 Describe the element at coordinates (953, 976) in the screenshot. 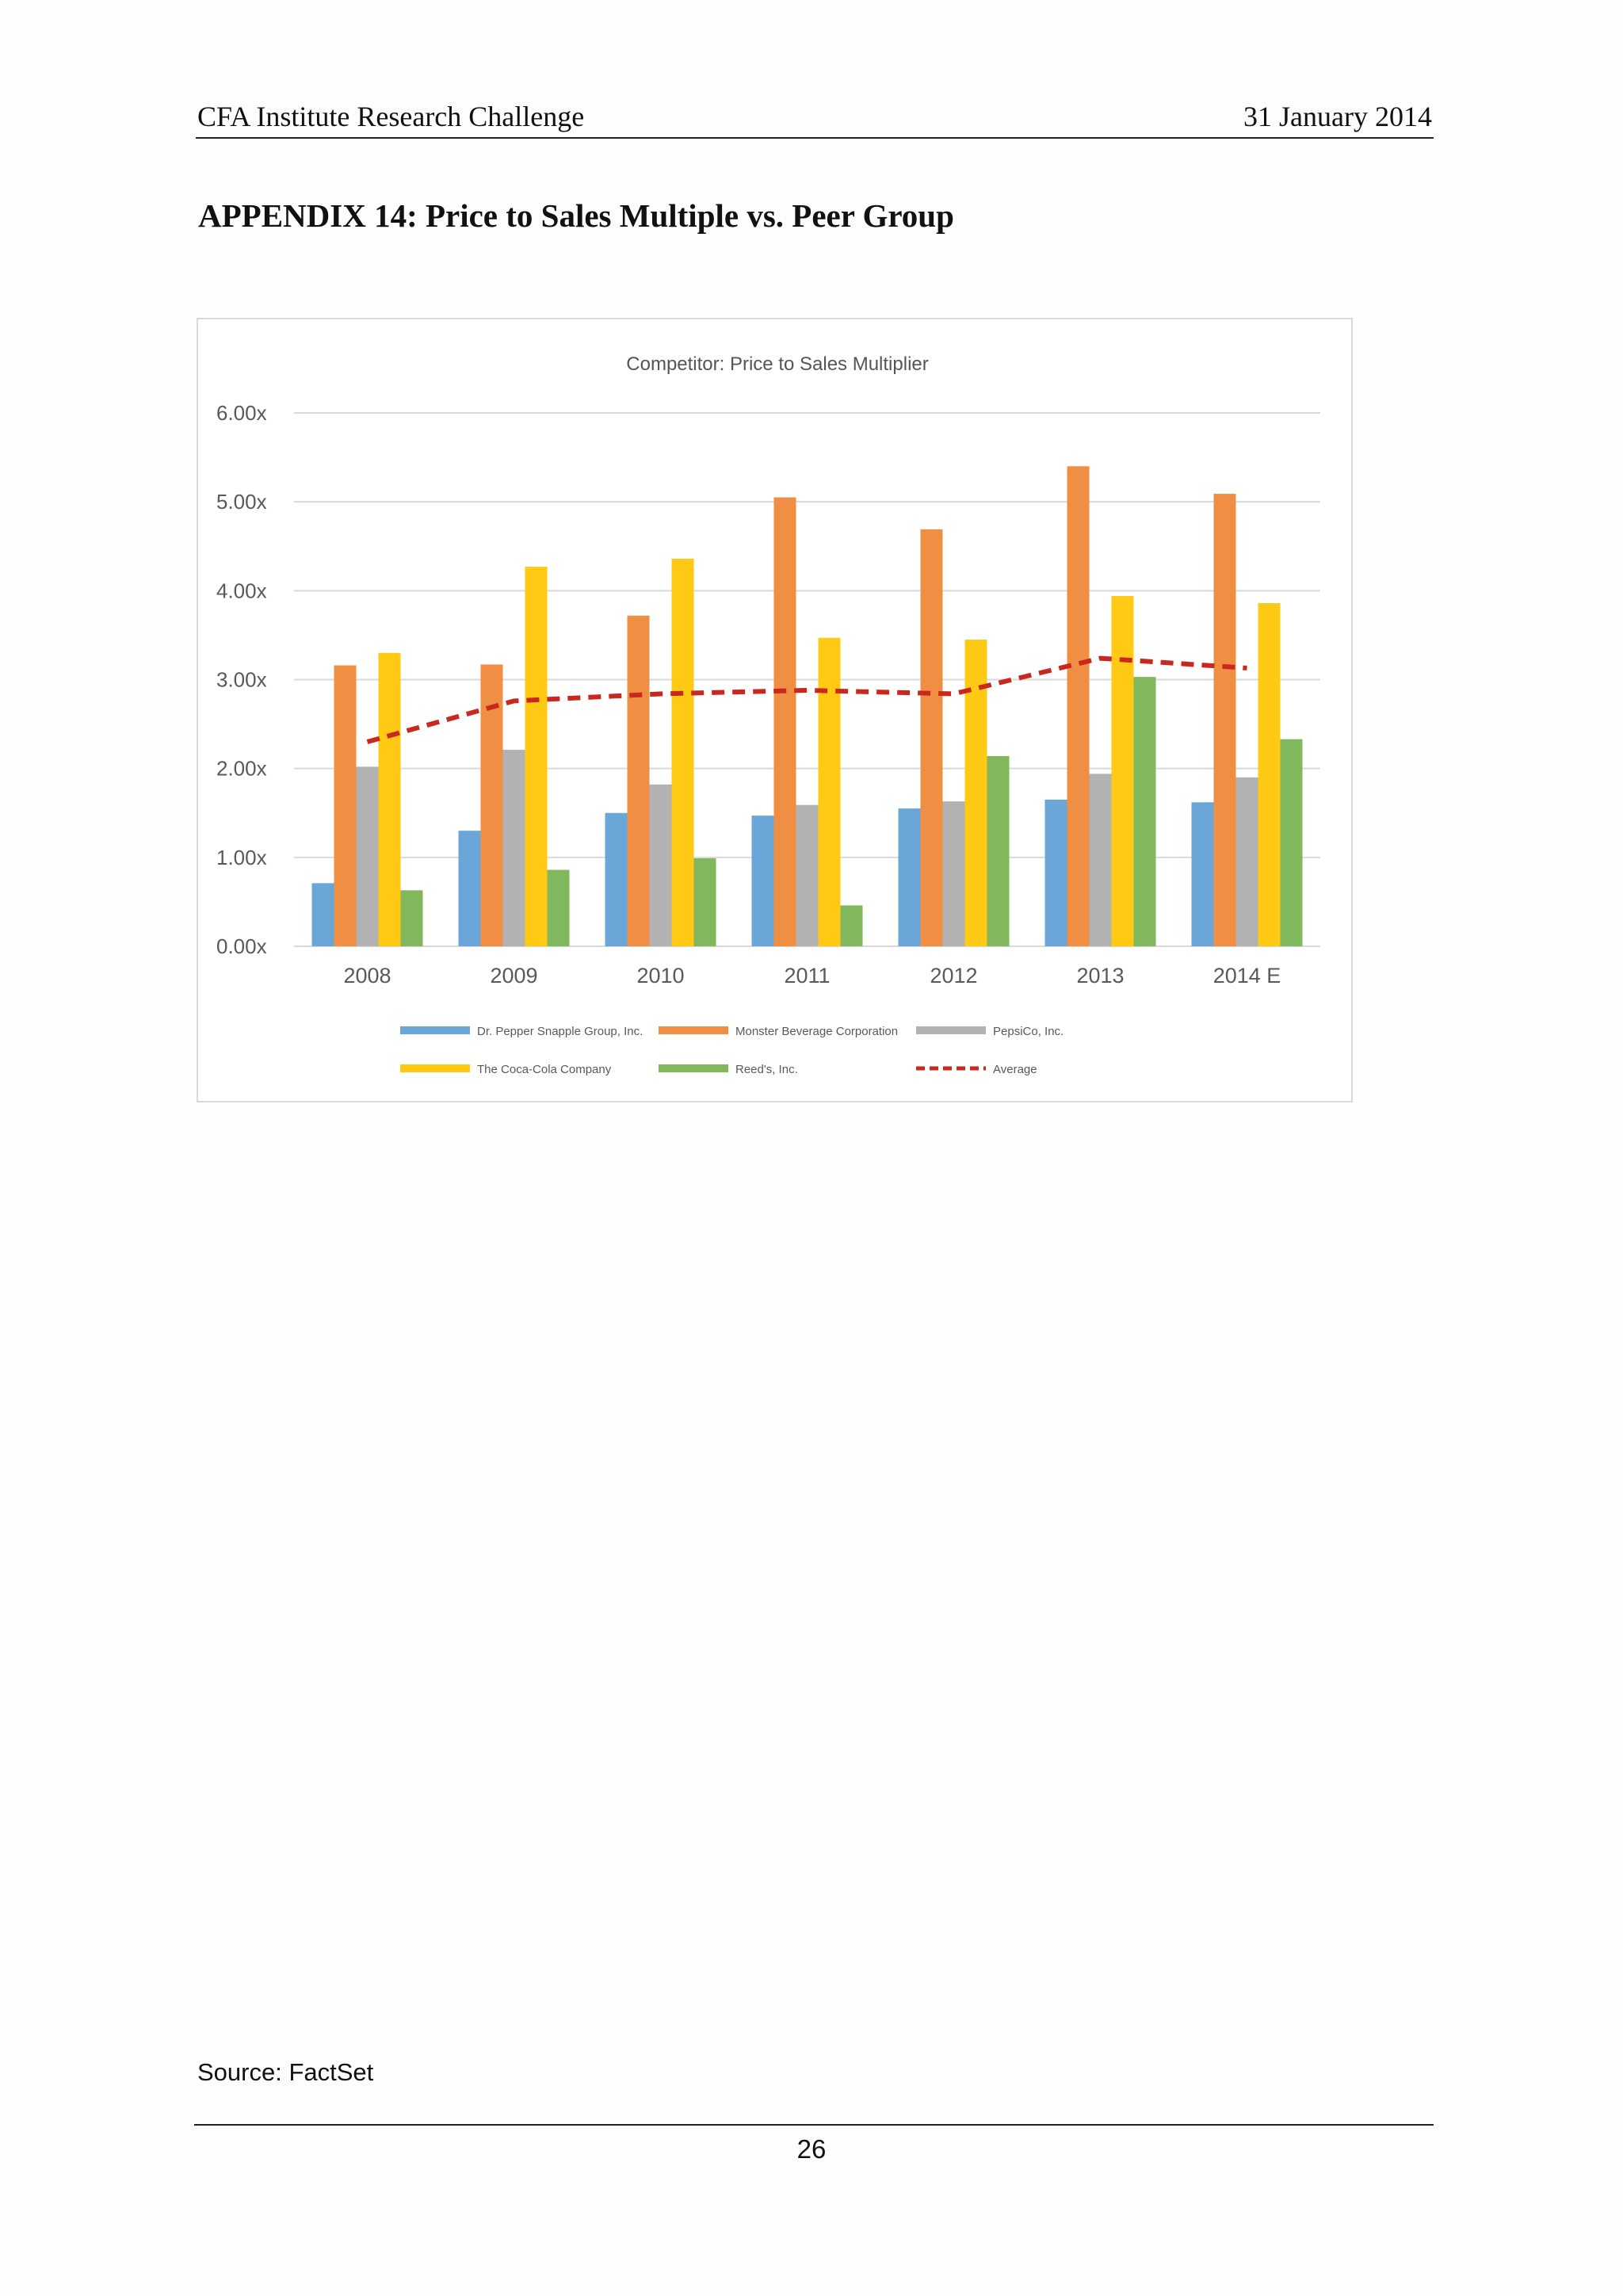

I see `x-tick-label: 2012` at that location.